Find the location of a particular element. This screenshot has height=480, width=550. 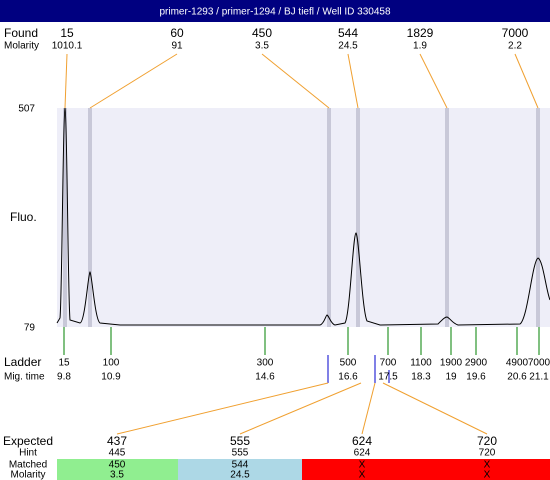

ladder-size: 100 is located at coordinates (111, 363).